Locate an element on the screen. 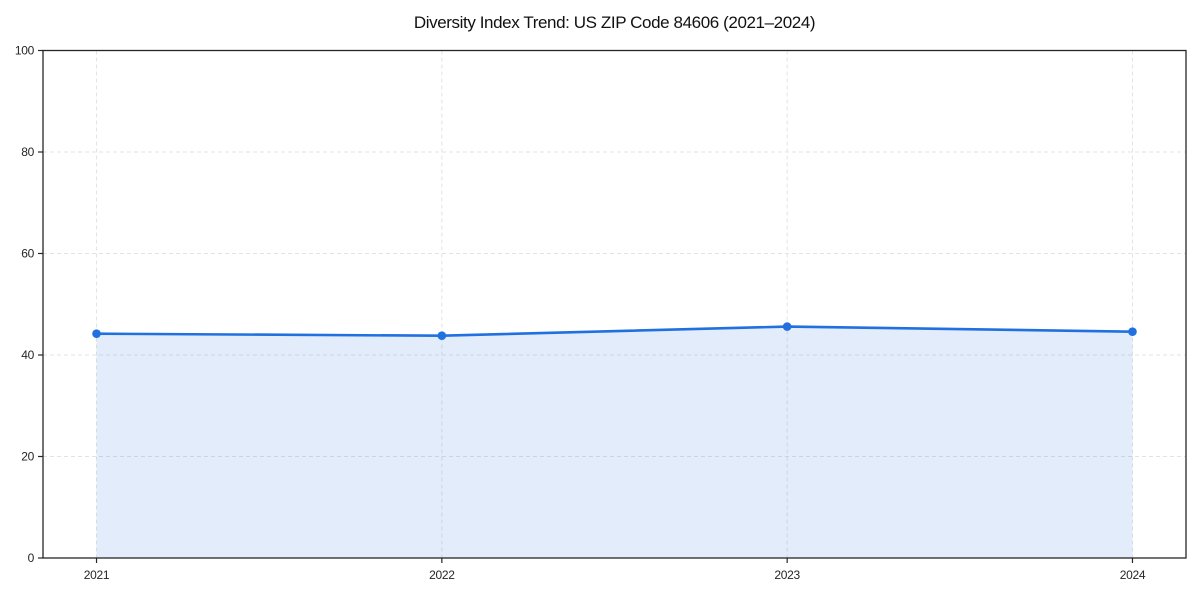  x-axis-tick-label: 2024 is located at coordinates (1133, 575).